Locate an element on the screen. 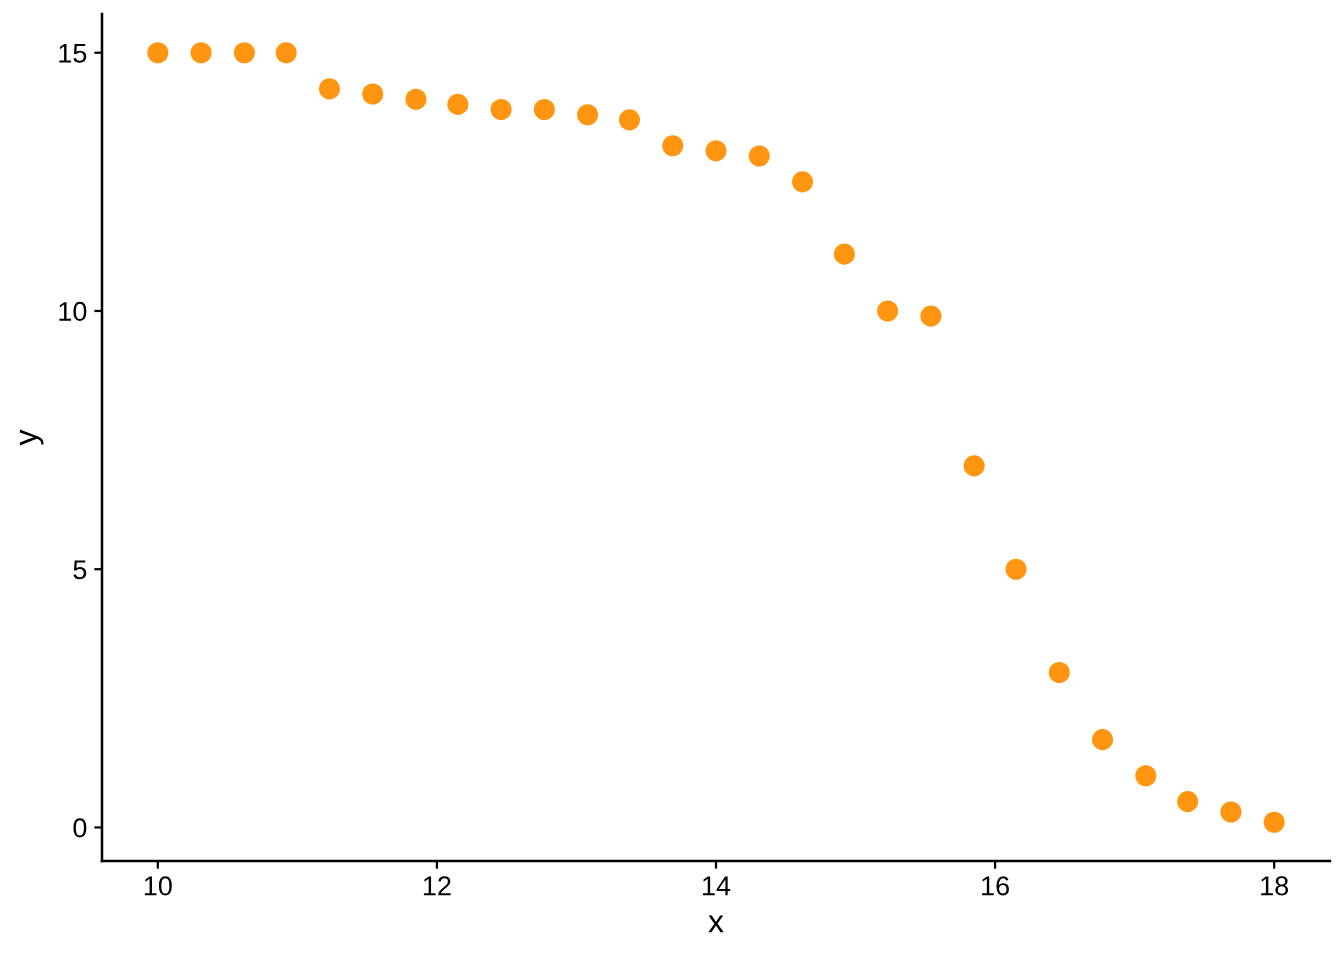  x-tick-label: 18 is located at coordinates (1275, 886).